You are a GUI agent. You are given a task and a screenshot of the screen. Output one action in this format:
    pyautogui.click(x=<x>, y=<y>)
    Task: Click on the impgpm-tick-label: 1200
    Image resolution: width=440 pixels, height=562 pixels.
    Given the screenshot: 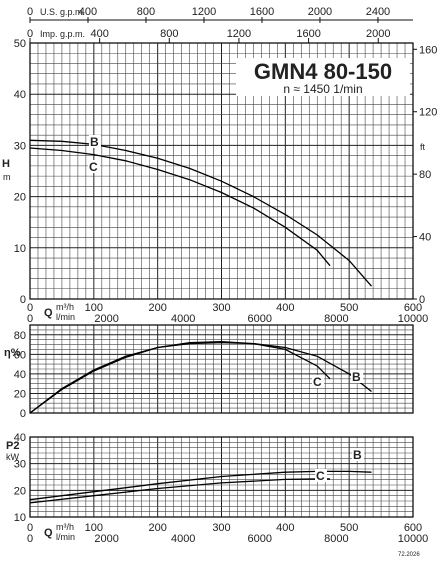 What is the action you would take?
    pyautogui.click(x=239, y=34)
    